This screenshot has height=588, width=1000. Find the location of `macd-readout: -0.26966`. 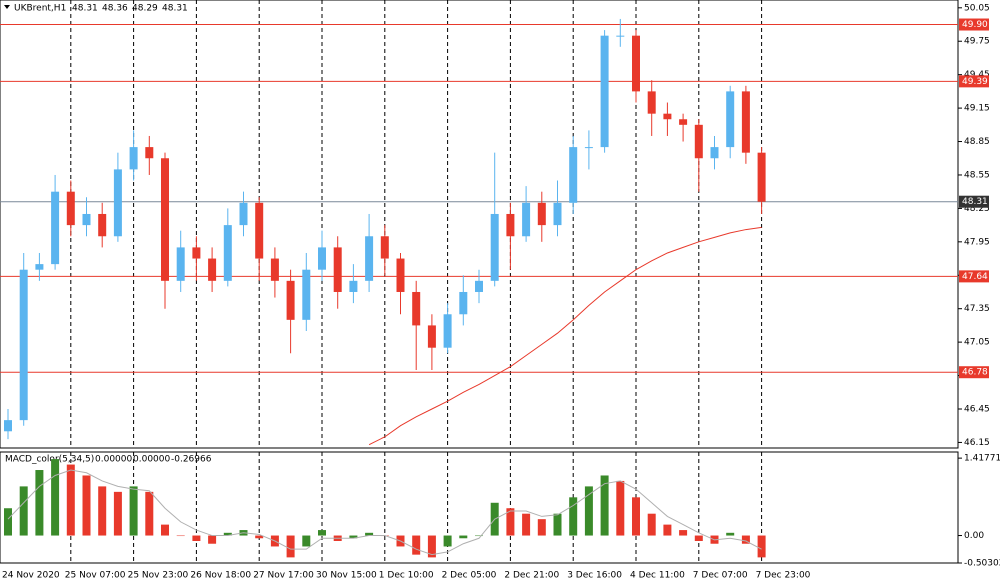

macd-readout: -0.26966 is located at coordinates (191, 460).